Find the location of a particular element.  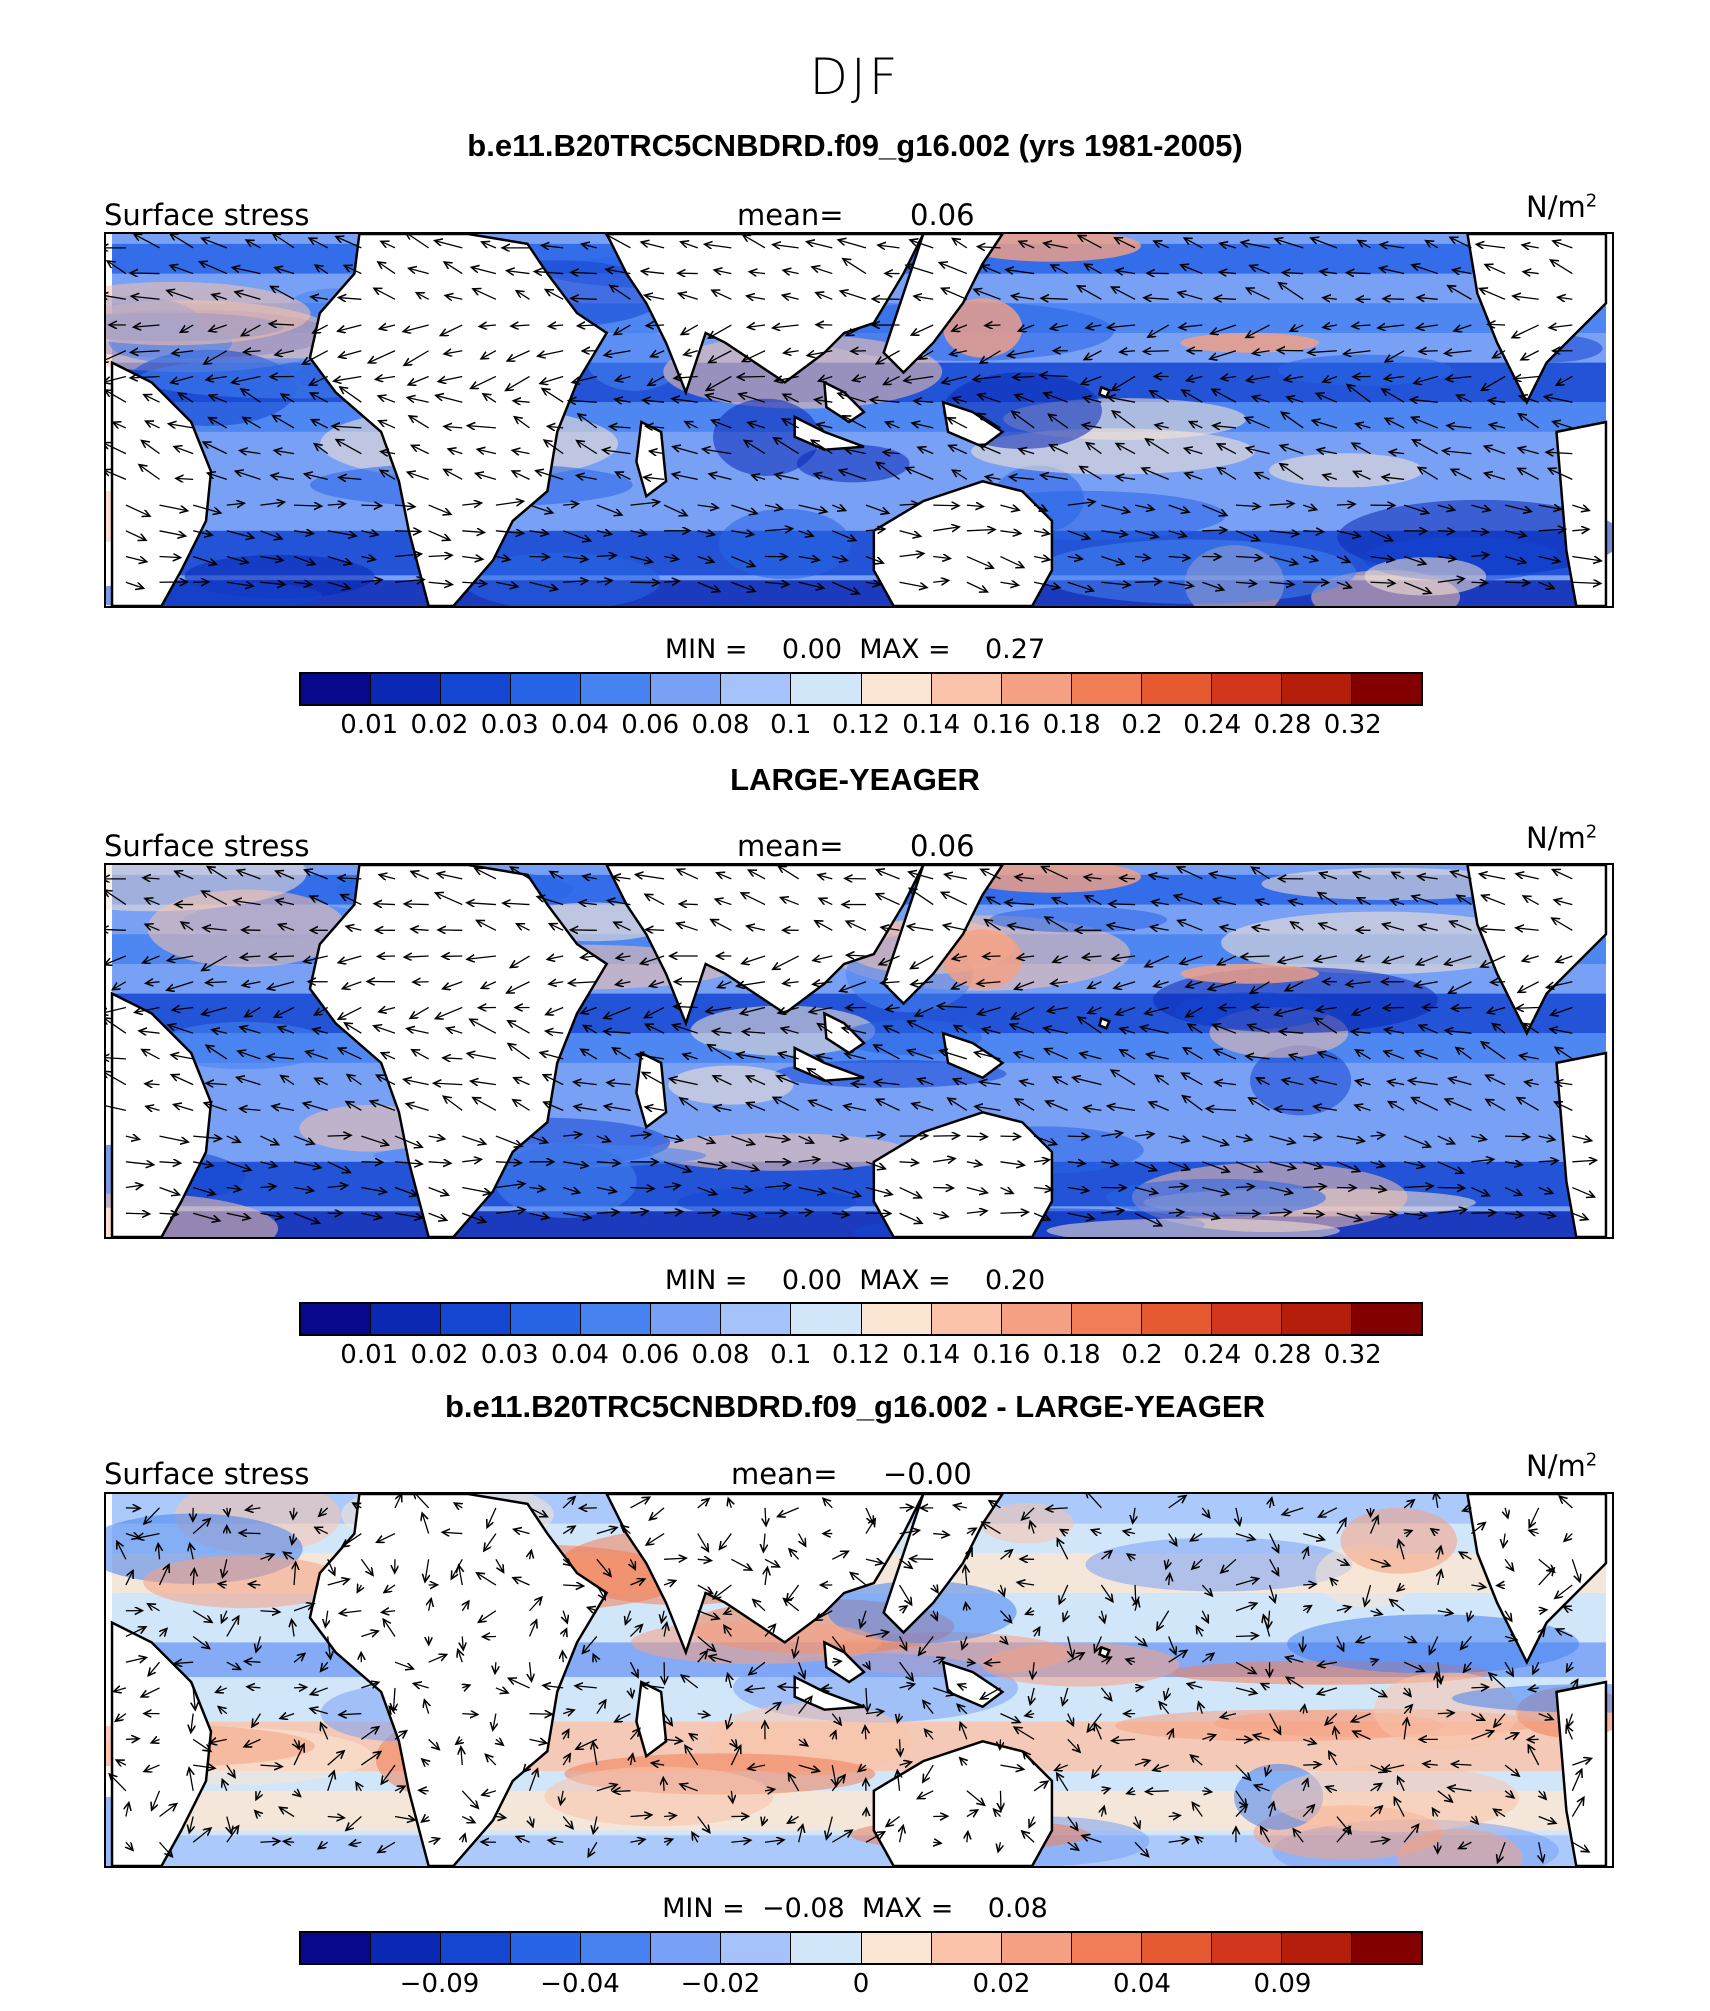

colorbar-tick-label: 0.1 is located at coordinates (791, 725).